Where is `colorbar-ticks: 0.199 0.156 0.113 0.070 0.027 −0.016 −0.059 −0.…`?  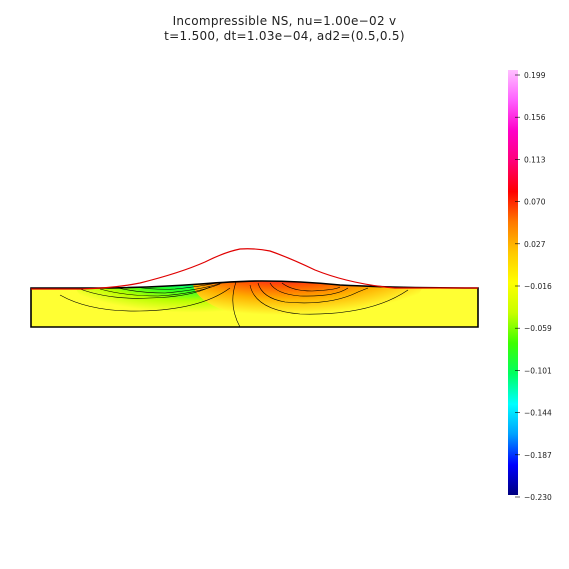
colorbar-ticks: 0.199 0.156 0.113 0.070 0.027 −0.016 −0.059 −0.… is located at coordinates (533, 286).